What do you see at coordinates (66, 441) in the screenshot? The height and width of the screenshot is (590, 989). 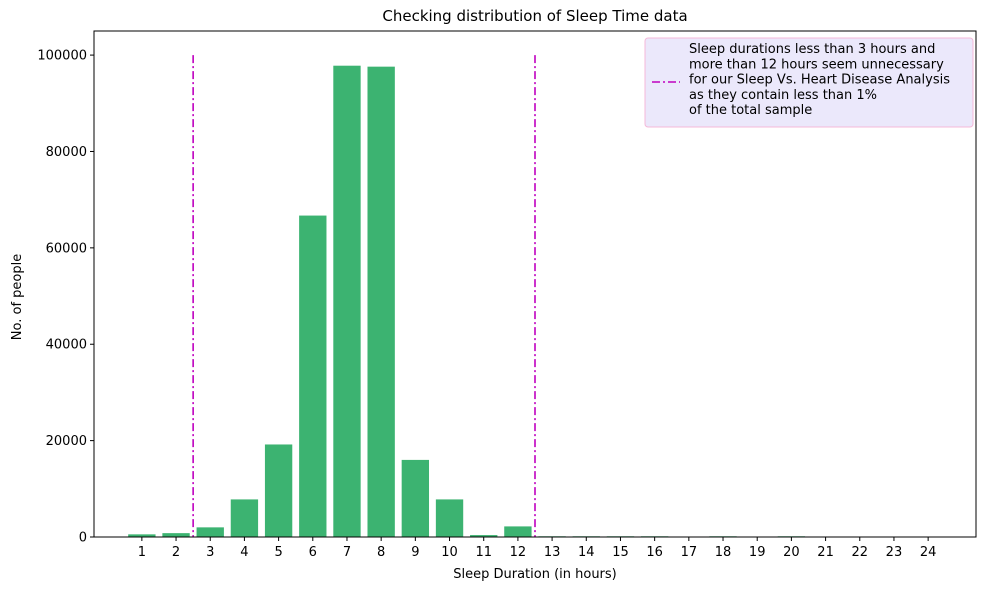 I see `y-tick-label: 20000` at bounding box center [66, 441].